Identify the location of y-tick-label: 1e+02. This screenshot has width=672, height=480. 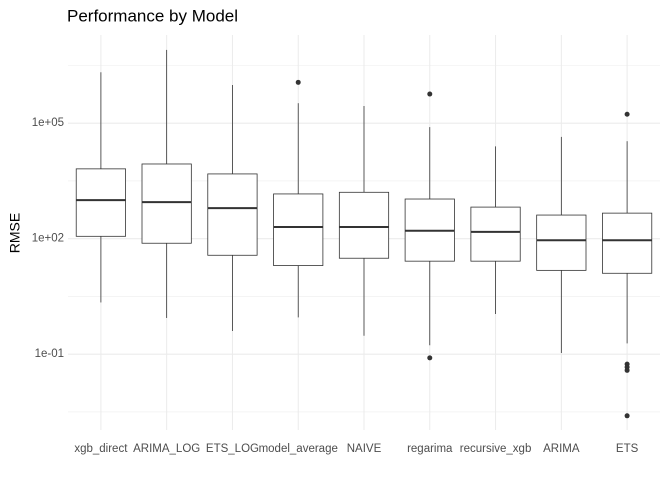
(48, 239).